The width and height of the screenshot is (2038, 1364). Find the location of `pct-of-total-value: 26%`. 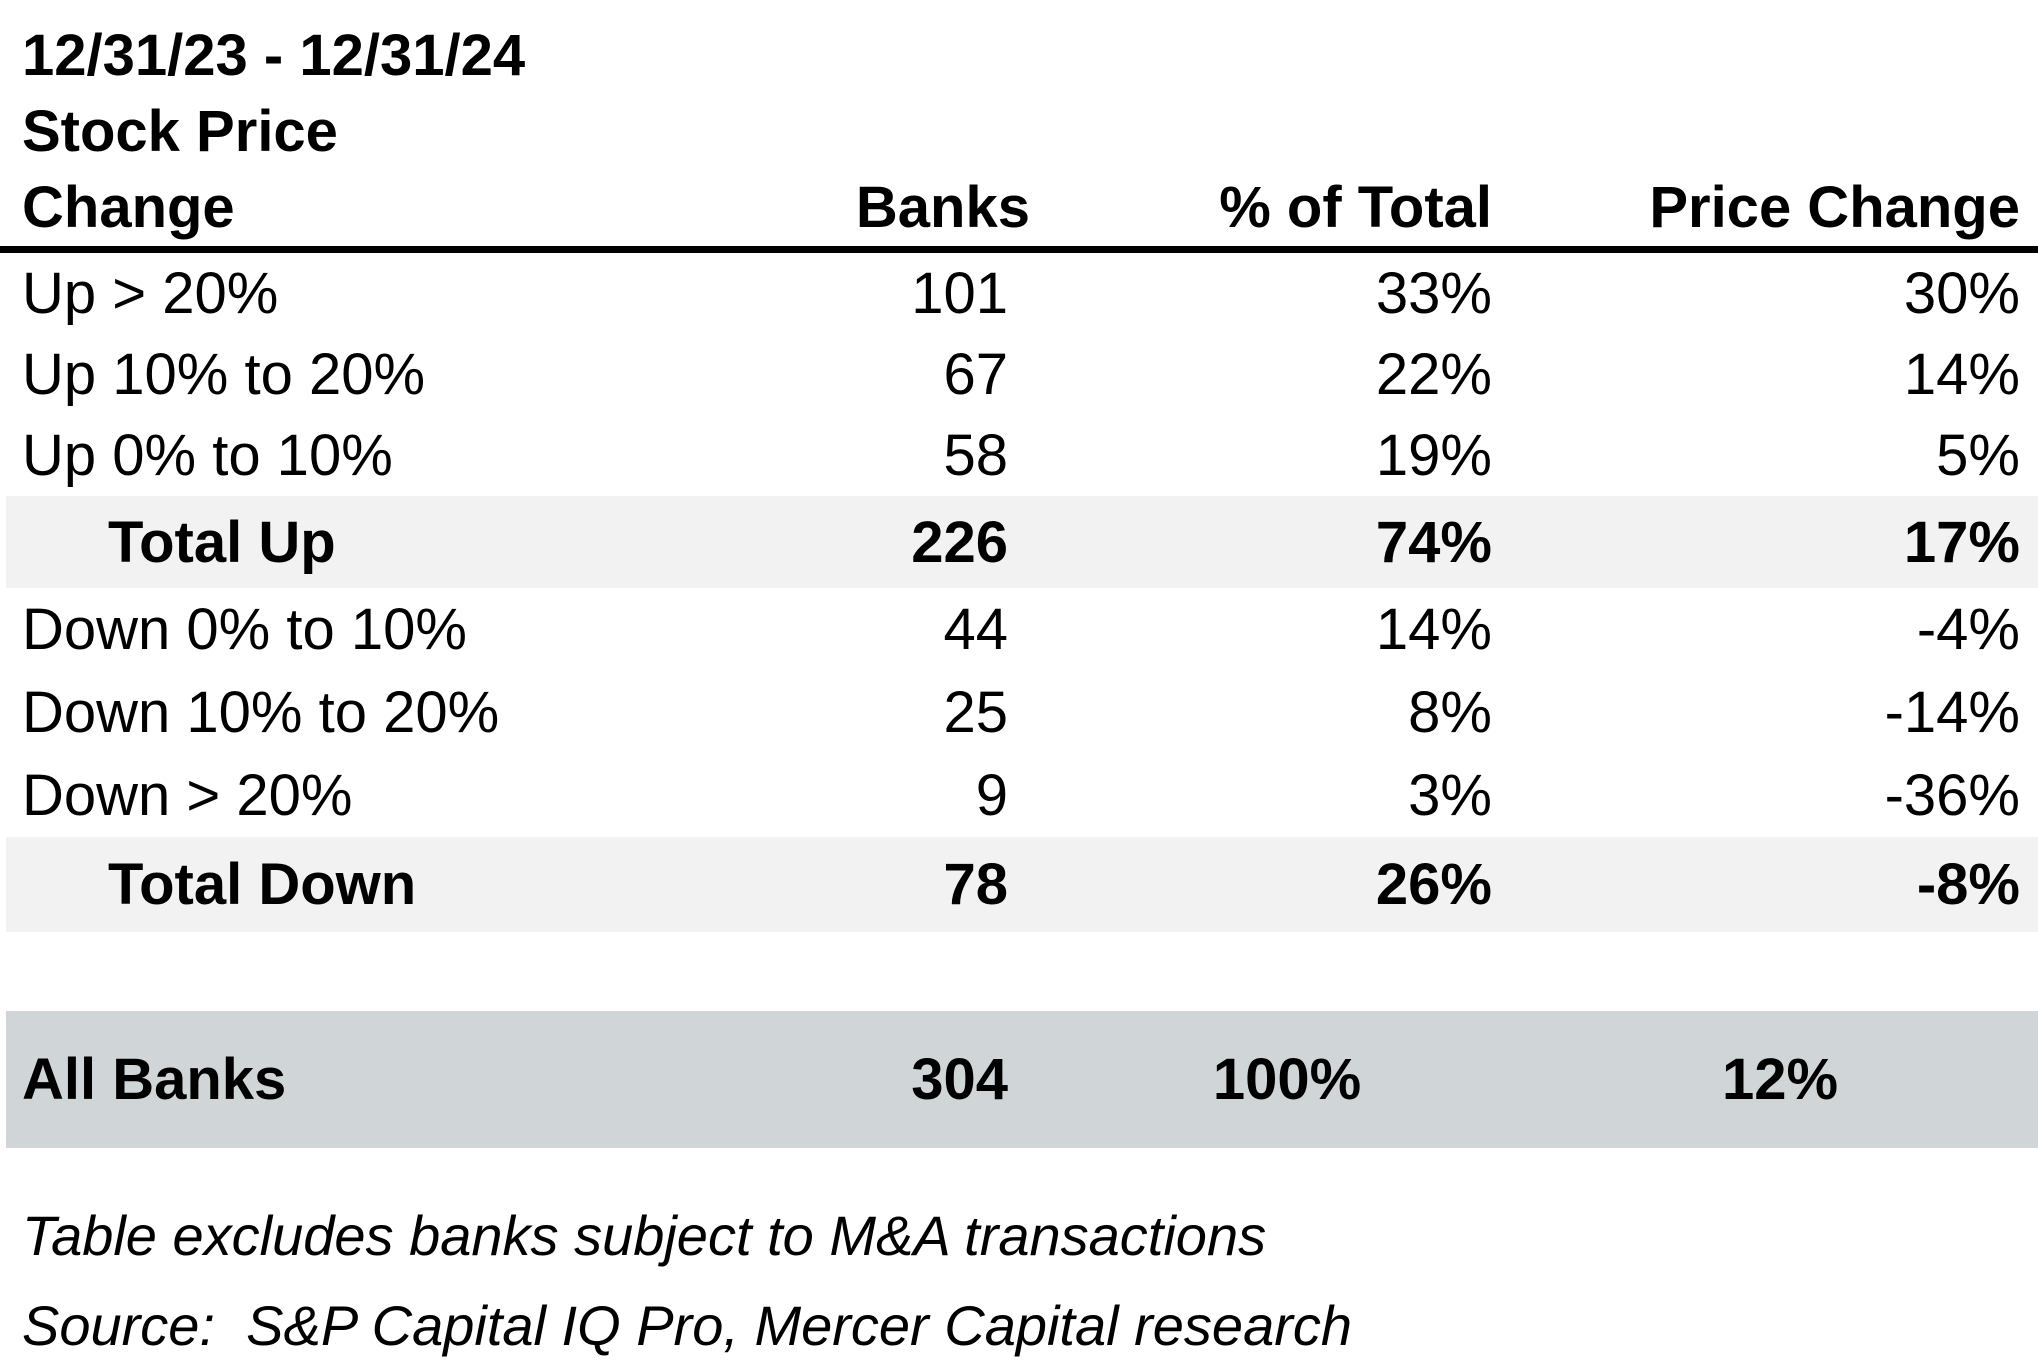

pct-of-total-value: 26% is located at coordinates (1433, 884).